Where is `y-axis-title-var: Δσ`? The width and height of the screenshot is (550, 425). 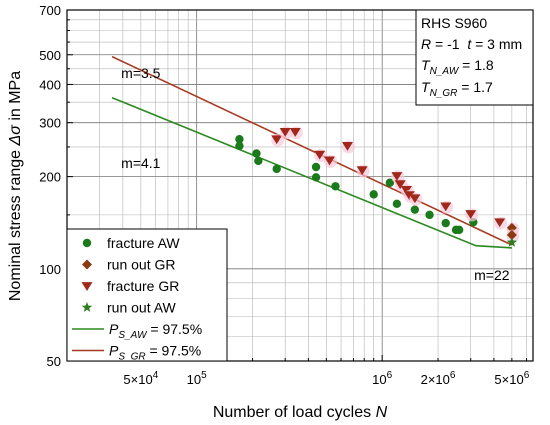 y-axis-title-var: Δσ is located at coordinates (15, 135).